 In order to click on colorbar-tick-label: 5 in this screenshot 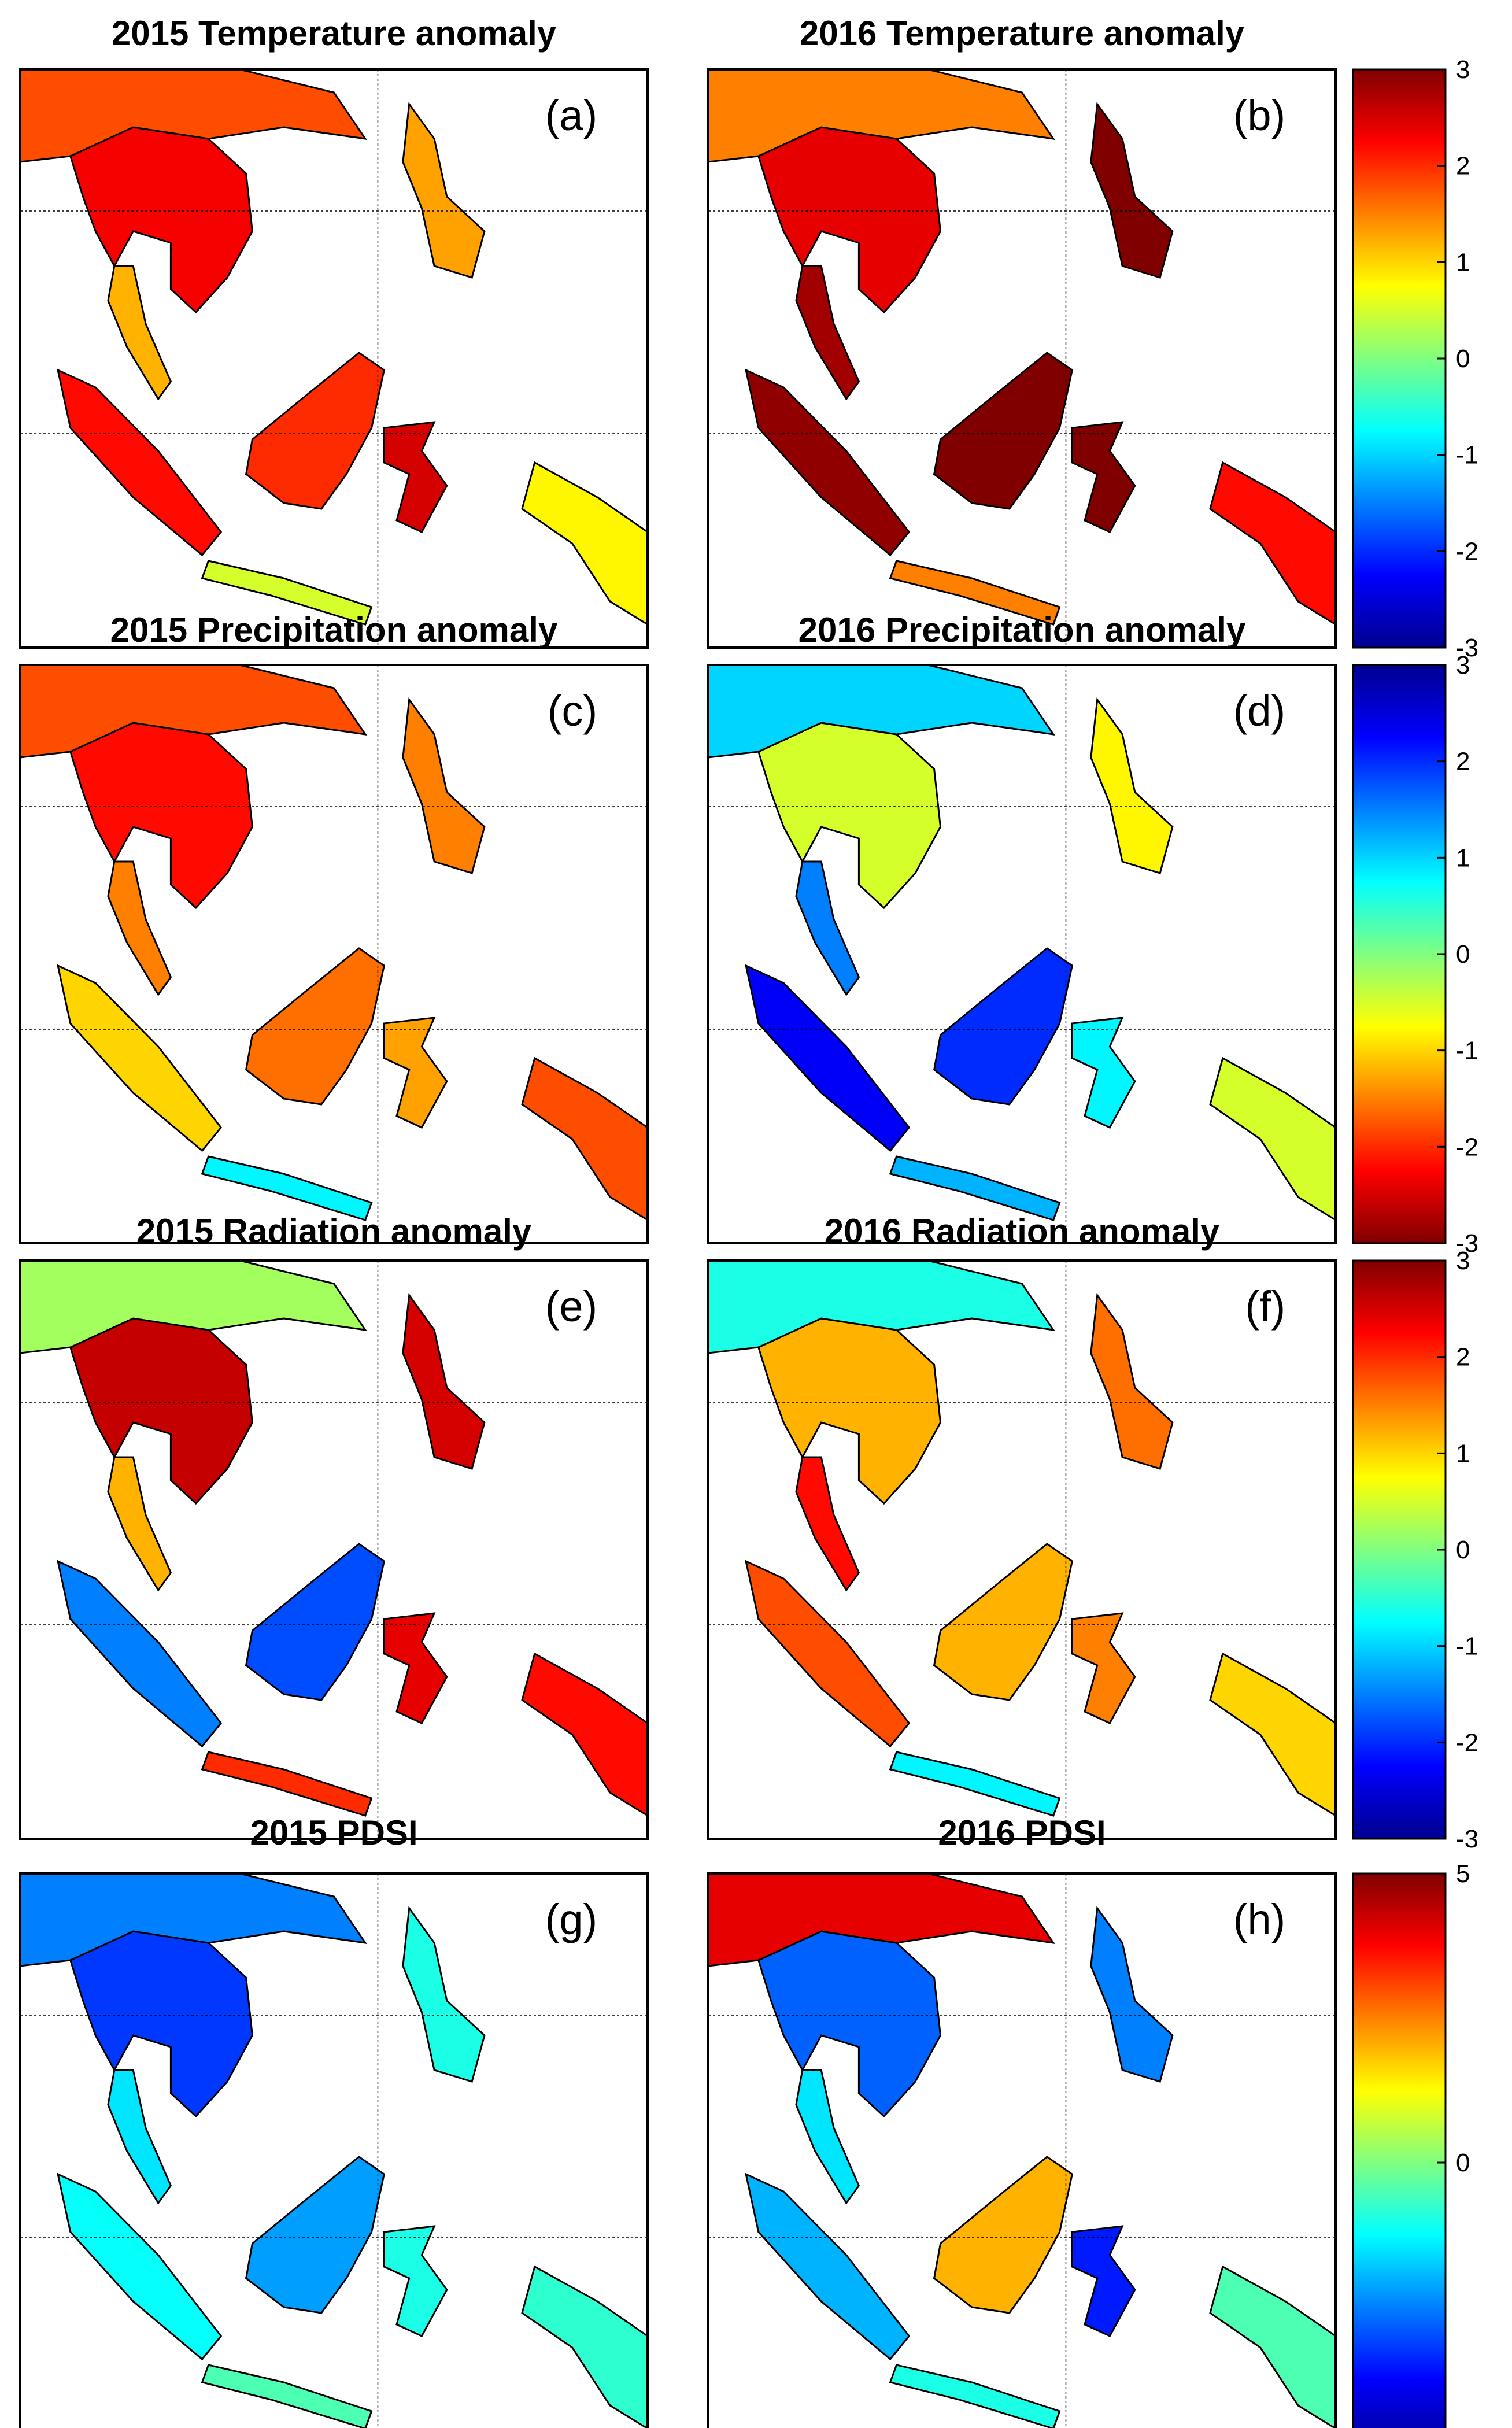, I will do `click(1463, 1874)`.